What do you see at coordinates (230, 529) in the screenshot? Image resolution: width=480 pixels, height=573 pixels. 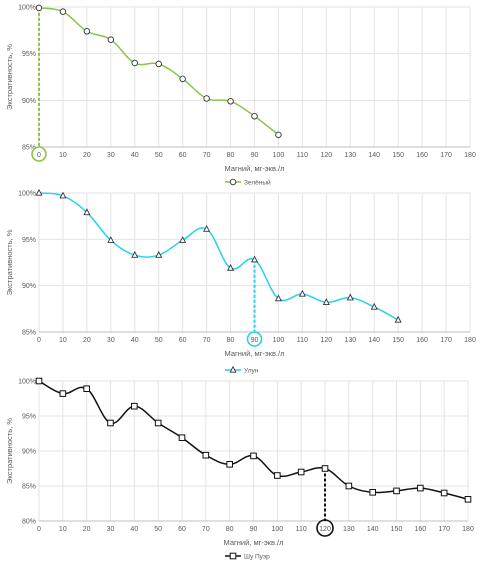 I see `x-tick-label: 80` at bounding box center [230, 529].